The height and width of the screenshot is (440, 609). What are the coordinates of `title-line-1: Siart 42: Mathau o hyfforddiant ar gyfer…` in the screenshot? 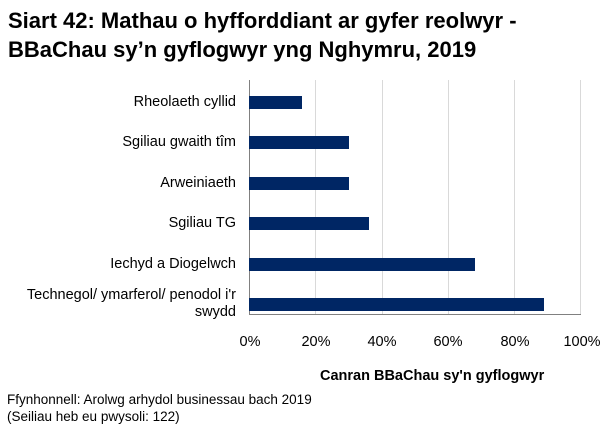 It's located at (262, 20).